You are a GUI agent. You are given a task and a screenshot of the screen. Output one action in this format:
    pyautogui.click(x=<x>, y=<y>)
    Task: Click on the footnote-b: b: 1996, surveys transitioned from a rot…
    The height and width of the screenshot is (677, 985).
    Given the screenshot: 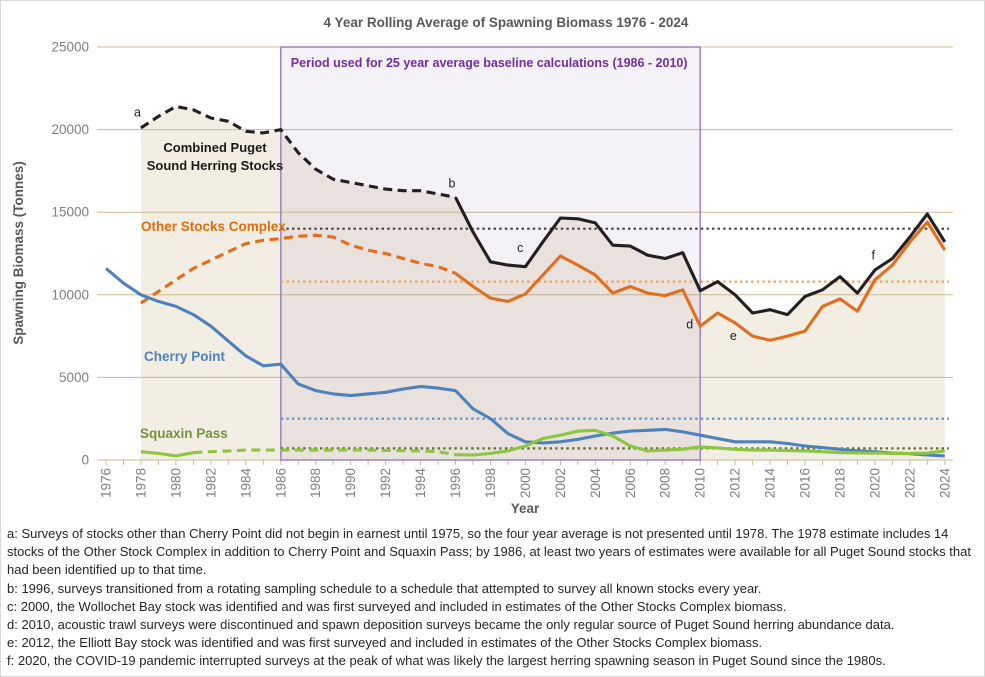 What is the action you would take?
    pyautogui.click(x=384, y=588)
    